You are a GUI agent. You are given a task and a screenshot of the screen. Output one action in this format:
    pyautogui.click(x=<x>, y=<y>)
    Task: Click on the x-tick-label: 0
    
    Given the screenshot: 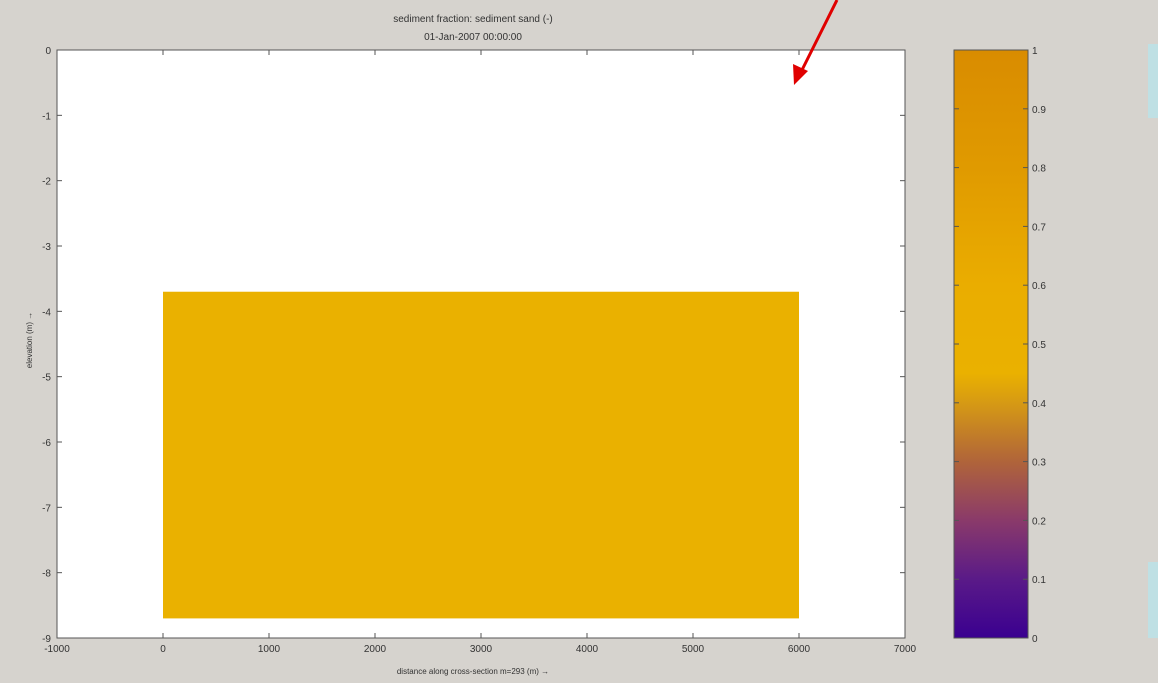 What is the action you would take?
    pyautogui.click(x=163, y=649)
    